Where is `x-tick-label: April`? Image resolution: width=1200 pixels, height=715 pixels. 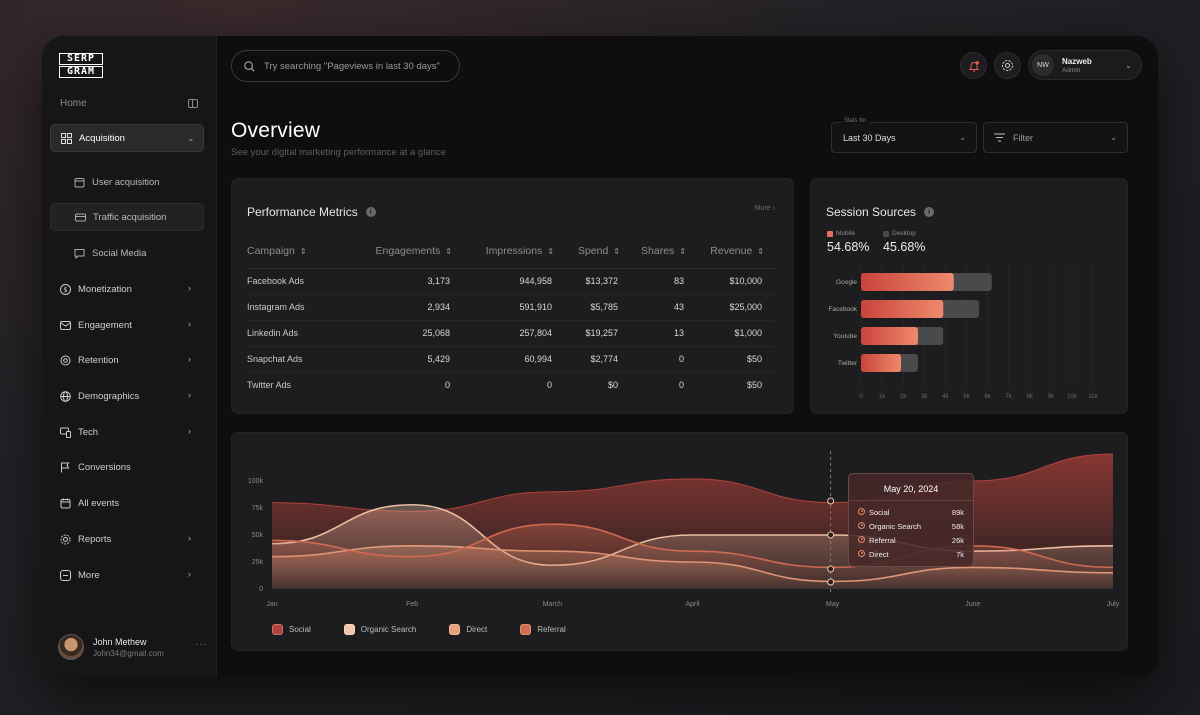 x-tick-label: April is located at coordinates (692, 604).